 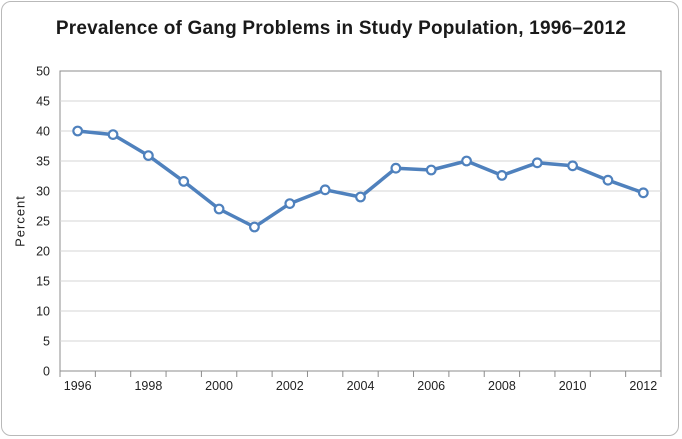 What do you see at coordinates (219, 386) in the screenshot?
I see `x-tick-label-2000: 2000` at bounding box center [219, 386].